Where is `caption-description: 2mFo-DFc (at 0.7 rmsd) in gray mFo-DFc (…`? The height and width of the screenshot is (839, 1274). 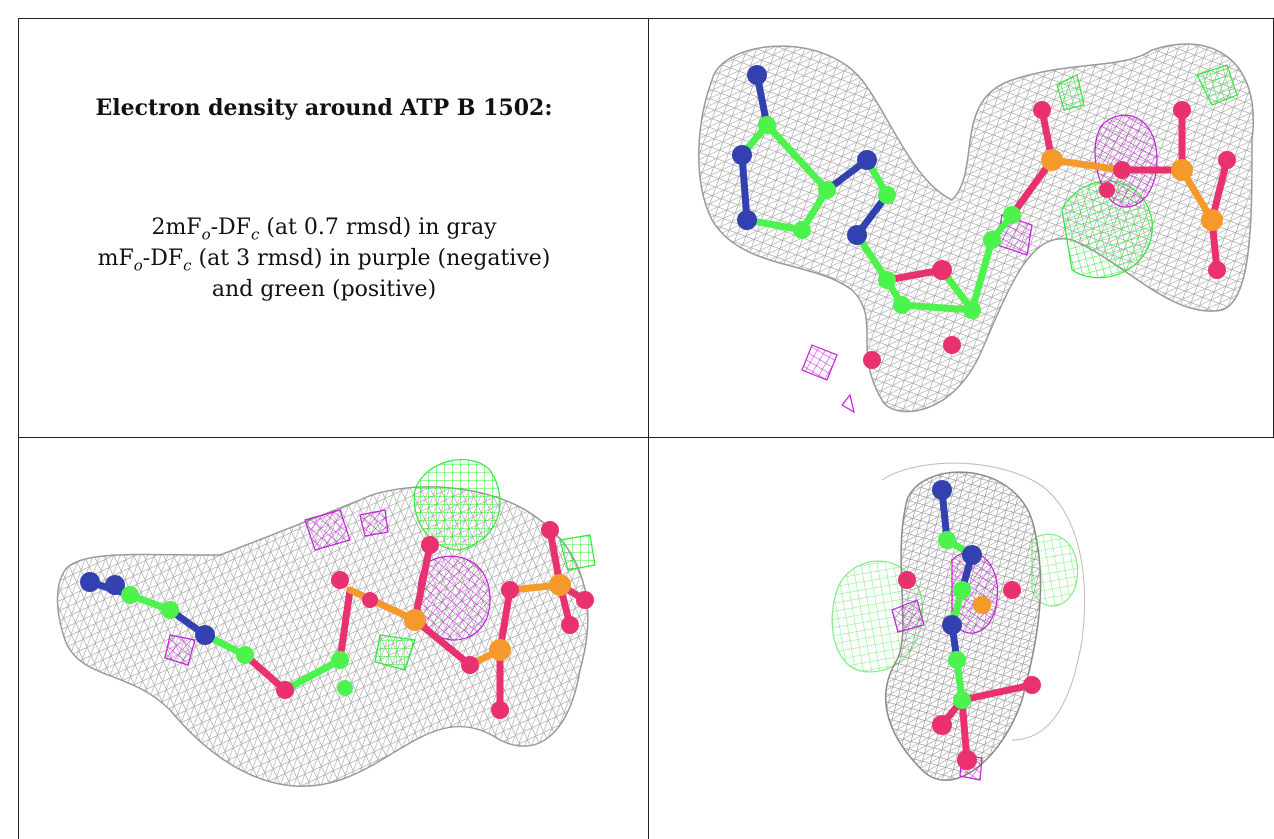
caption-description: 2mFo-DFc (at 0.7 rmsd) in gray mFo-DFc (… is located at coordinates (324, 258).